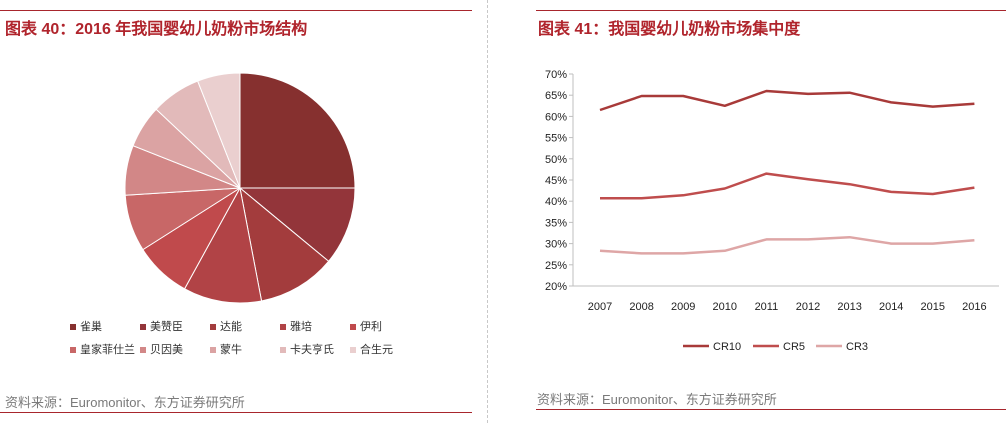 Image resolution: width=1007 pixels, height=423 pixels. What do you see at coordinates (166, 326) in the screenshot?
I see `legend-label-1: 美赞臣` at bounding box center [166, 326].